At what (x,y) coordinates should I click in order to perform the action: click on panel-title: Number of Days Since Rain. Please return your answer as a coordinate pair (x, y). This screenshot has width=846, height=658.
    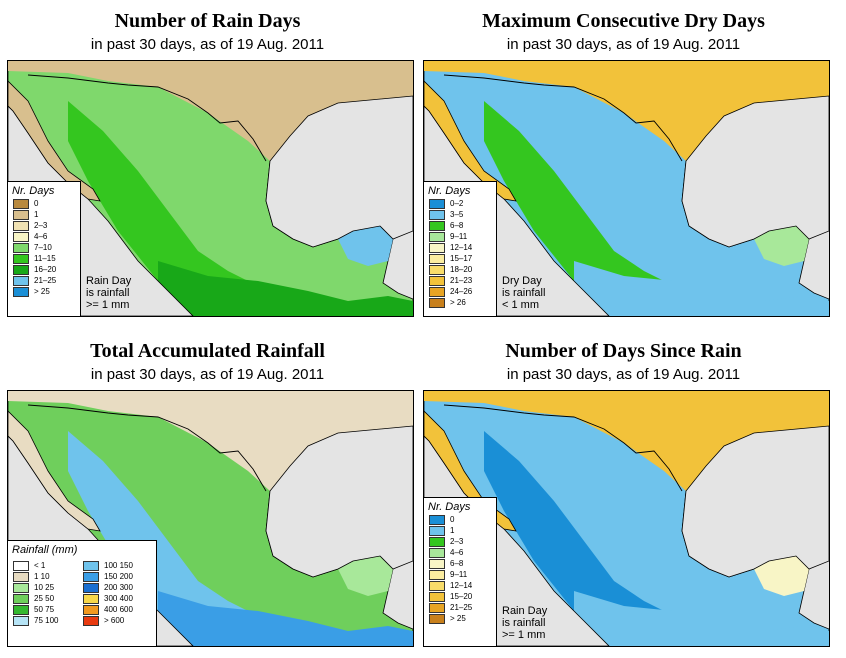
    Looking at the image, I should click on (623, 351).